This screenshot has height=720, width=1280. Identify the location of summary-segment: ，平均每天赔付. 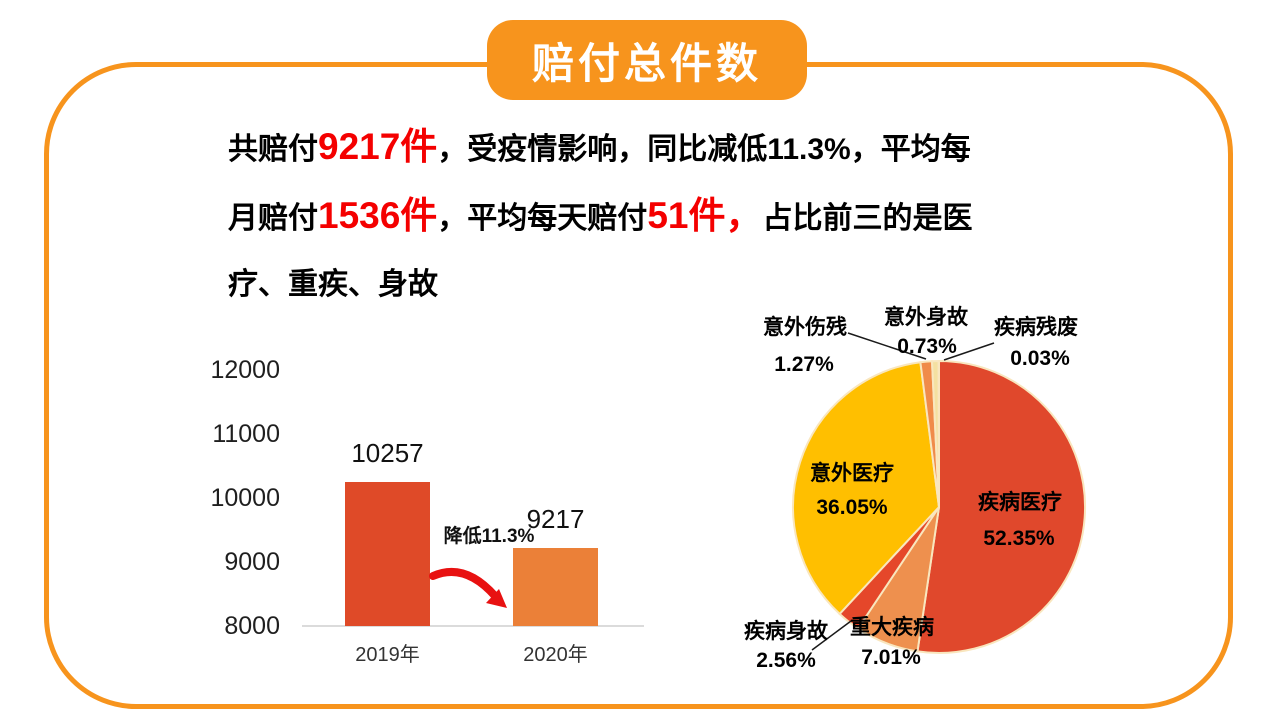
(542, 218).